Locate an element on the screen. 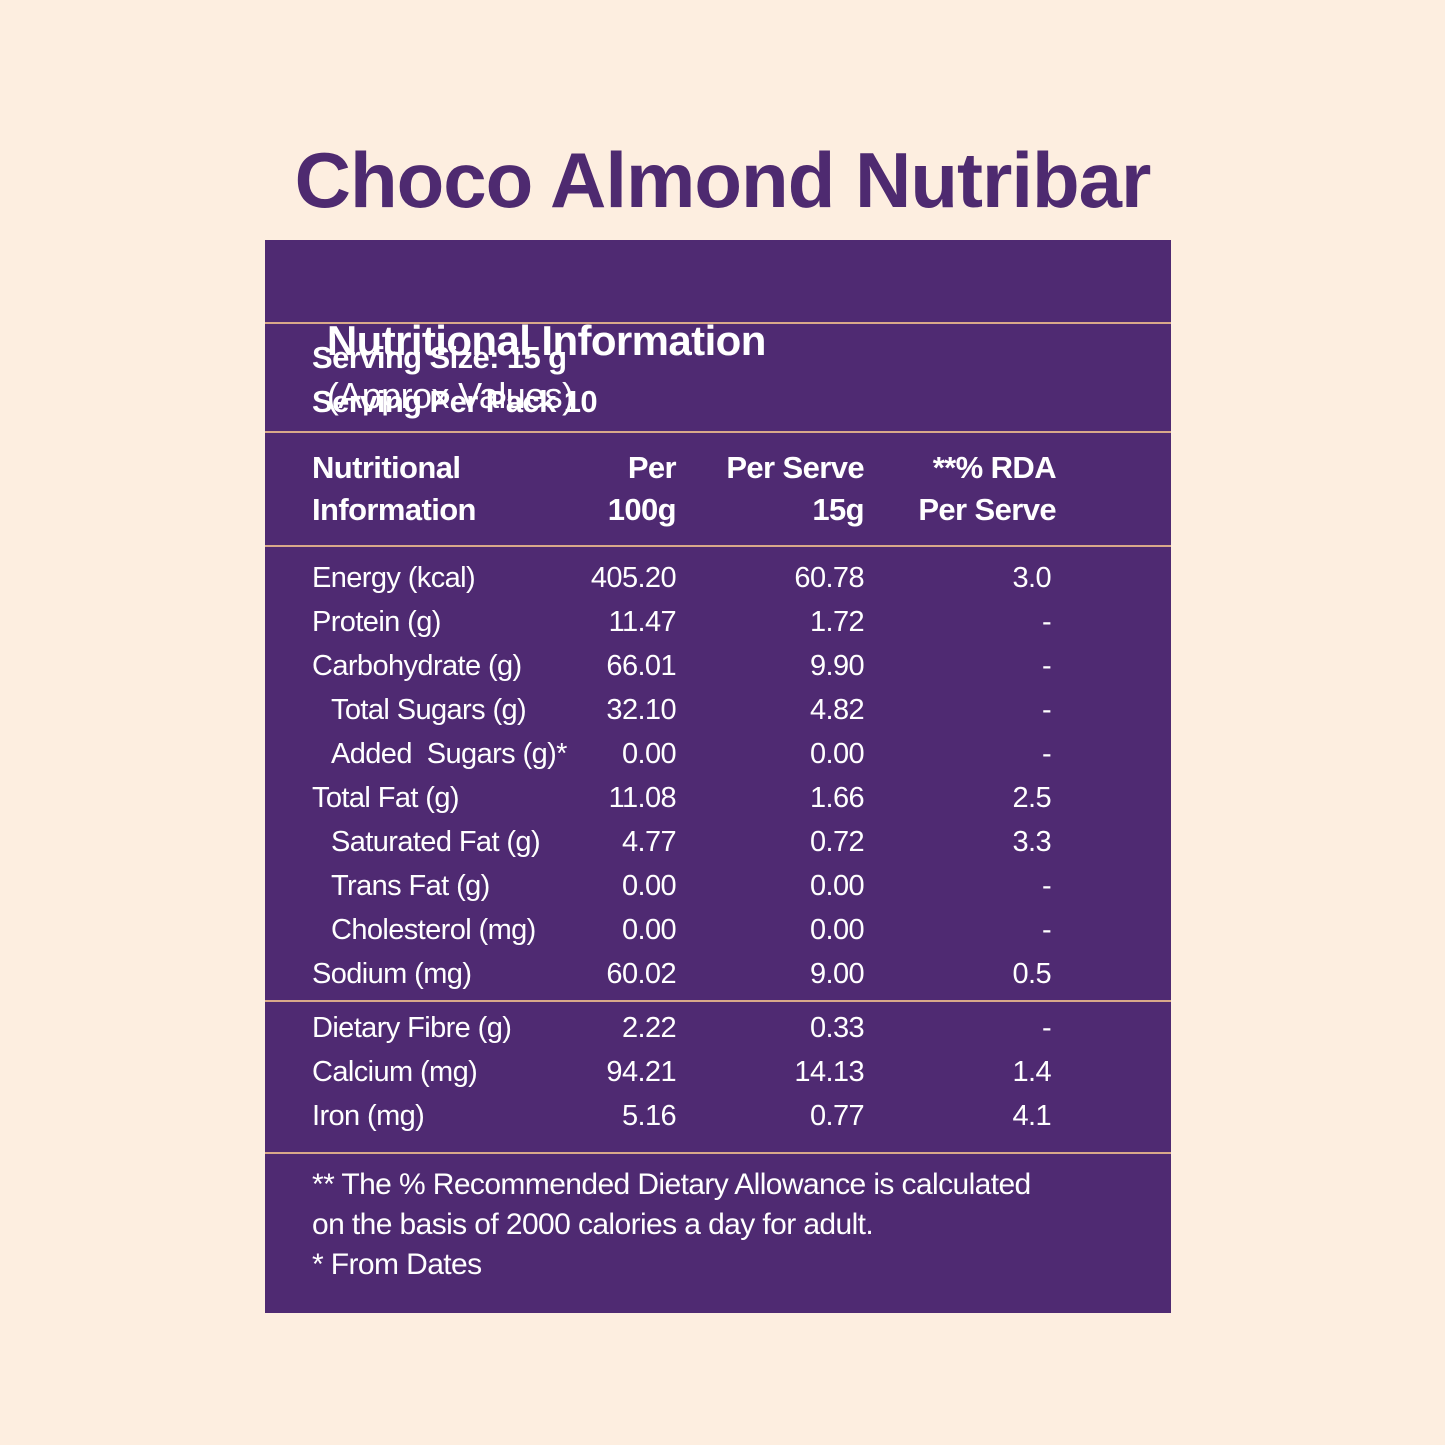 The width and height of the screenshot is (1445, 1445). cell-value: 1.4 is located at coordinates (1031, 1072).